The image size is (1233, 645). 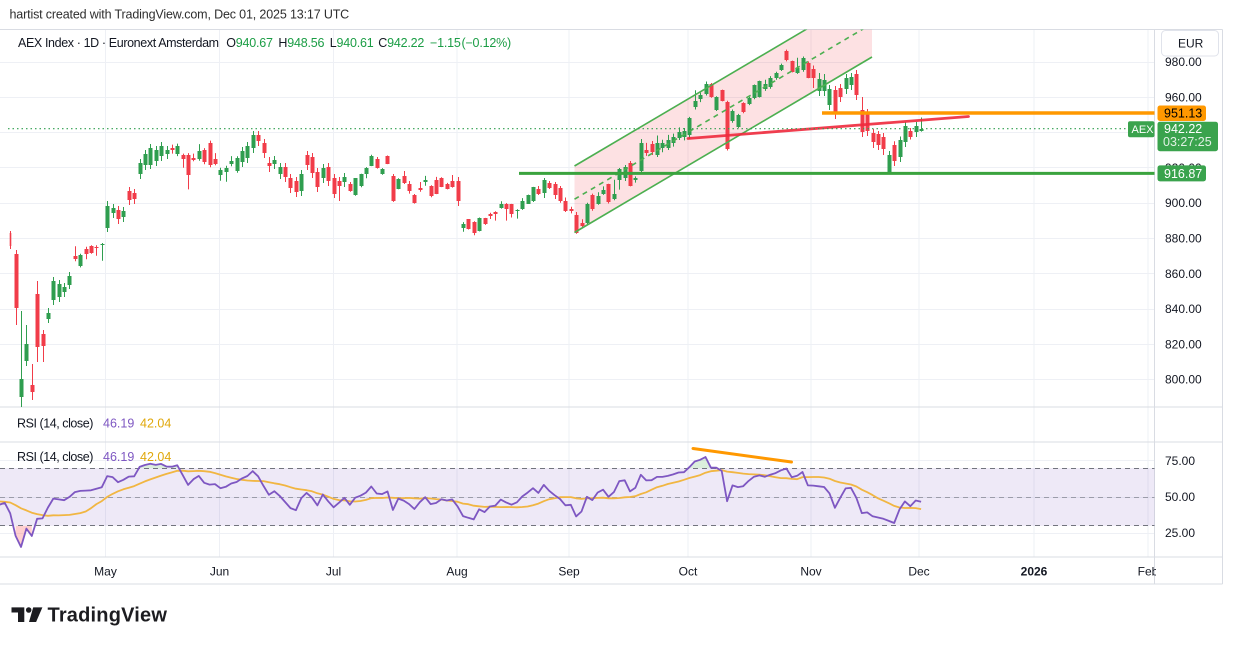 I want to click on svg-text:AEX Index · 1D · Euronext Amst: AEX Index · 1D · Euronext Amsterdam, so click(x=118, y=43).